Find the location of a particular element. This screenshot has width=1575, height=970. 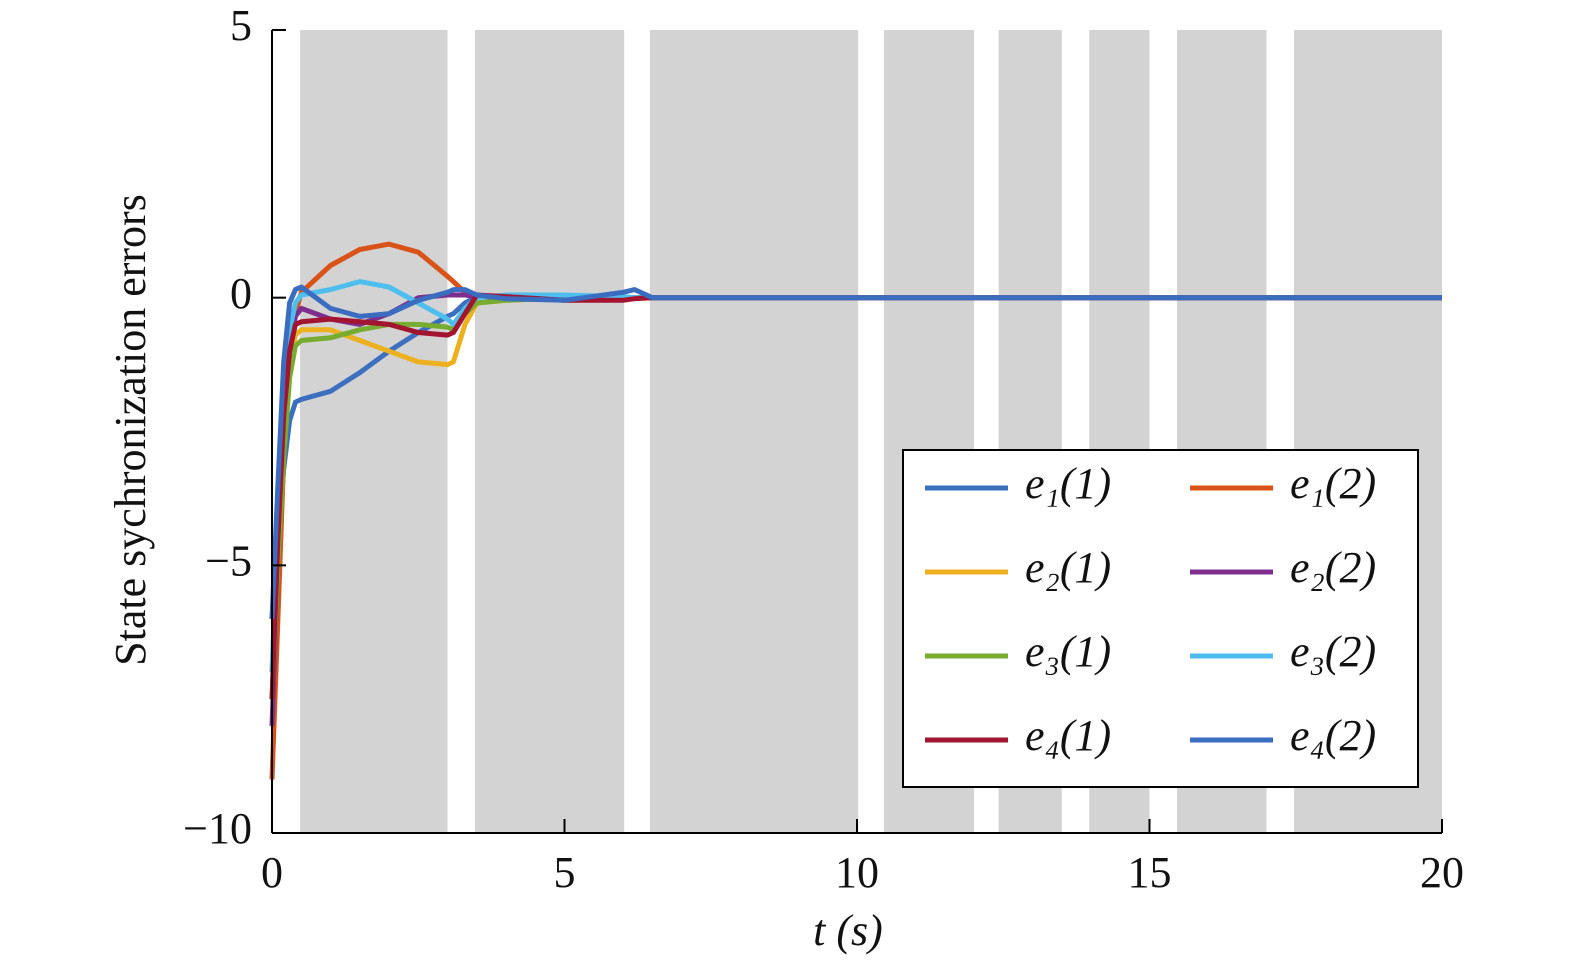

y-tick-label: −10 is located at coordinates (217, 828).